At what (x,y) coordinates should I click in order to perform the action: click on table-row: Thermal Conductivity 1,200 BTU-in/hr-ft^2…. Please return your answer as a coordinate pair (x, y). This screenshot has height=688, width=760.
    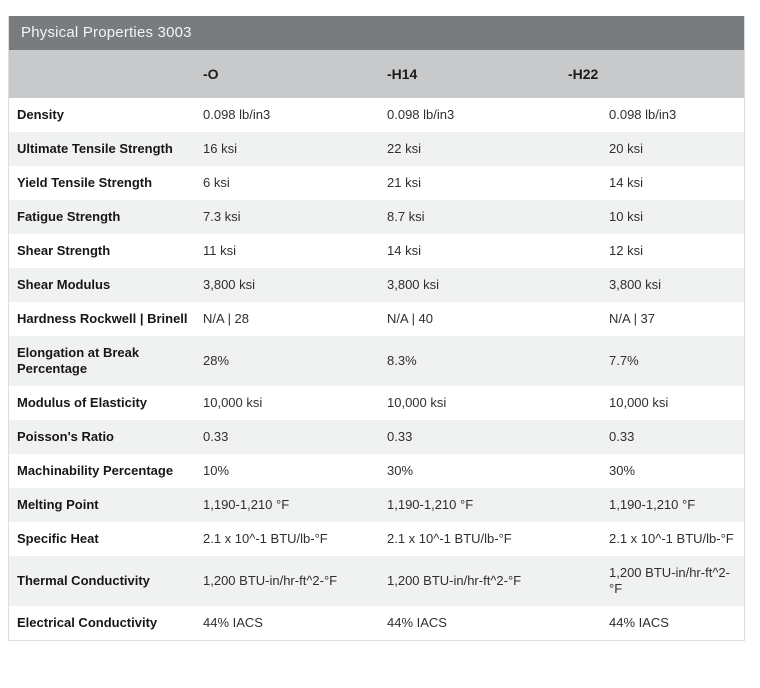
    Looking at the image, I should click on (376, 581).